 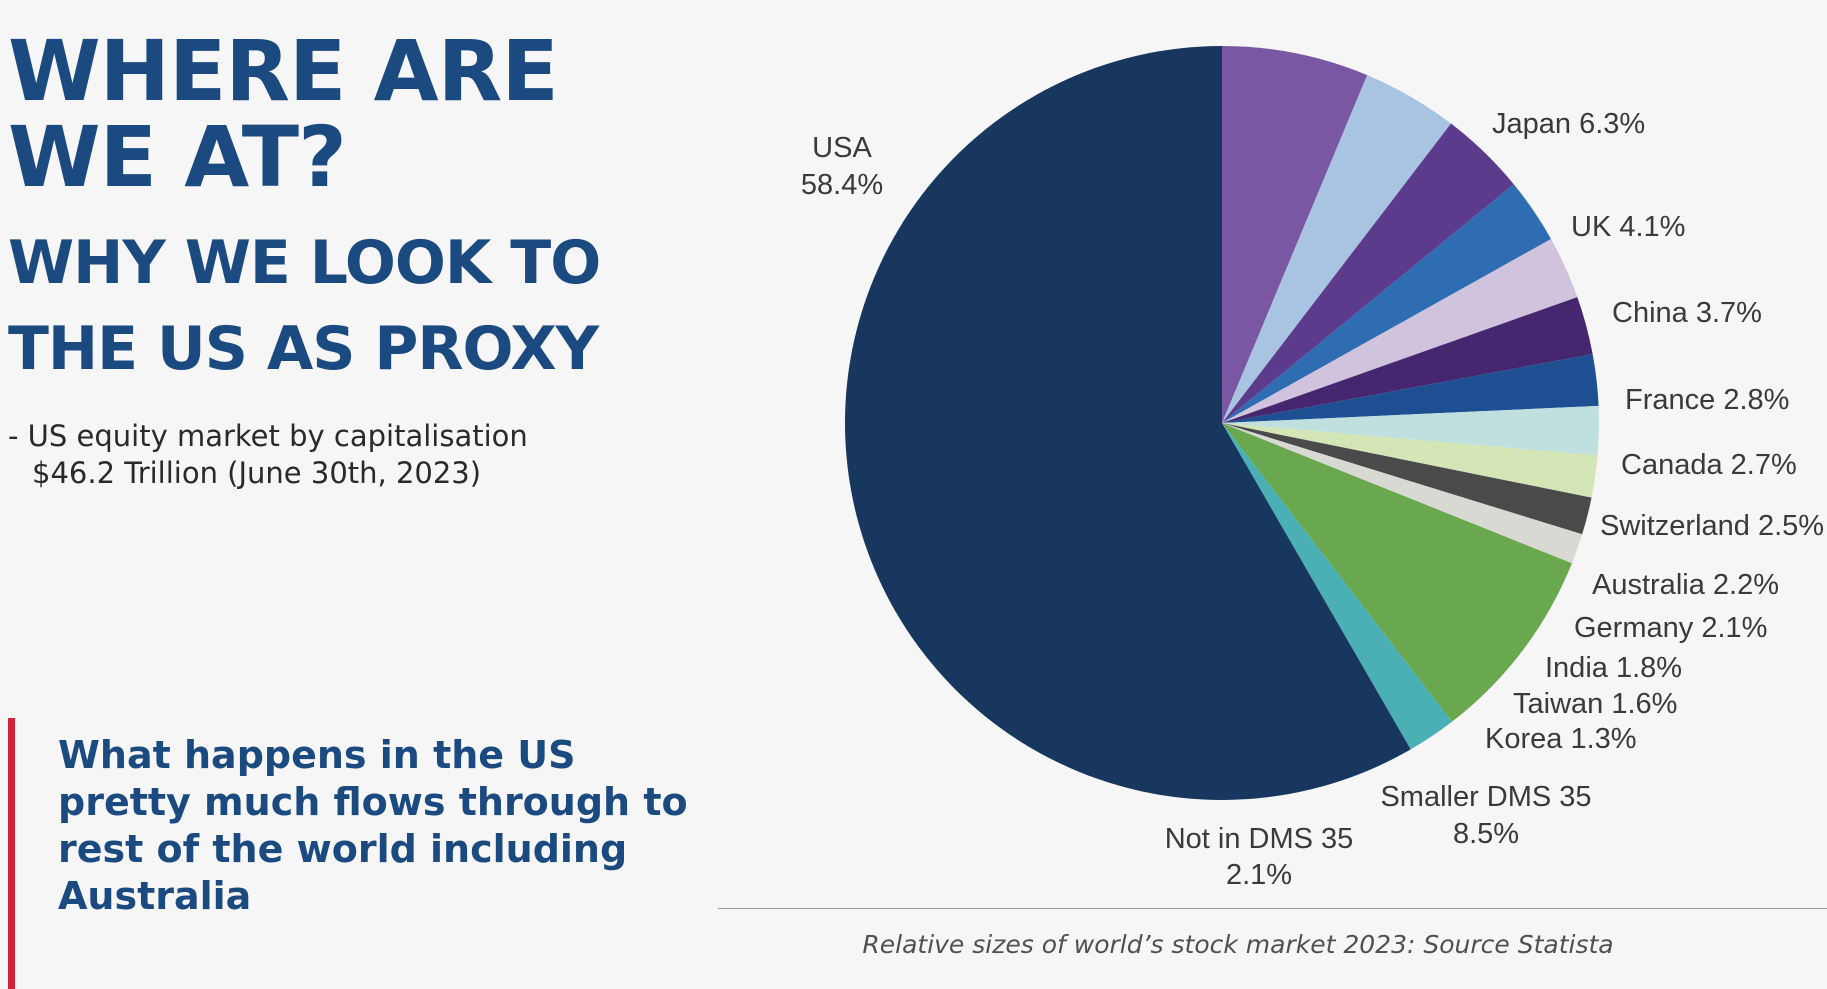 I want to click on page-subtitle-line-1: WHY WE LOOK TO, so click(x=304, y=263).